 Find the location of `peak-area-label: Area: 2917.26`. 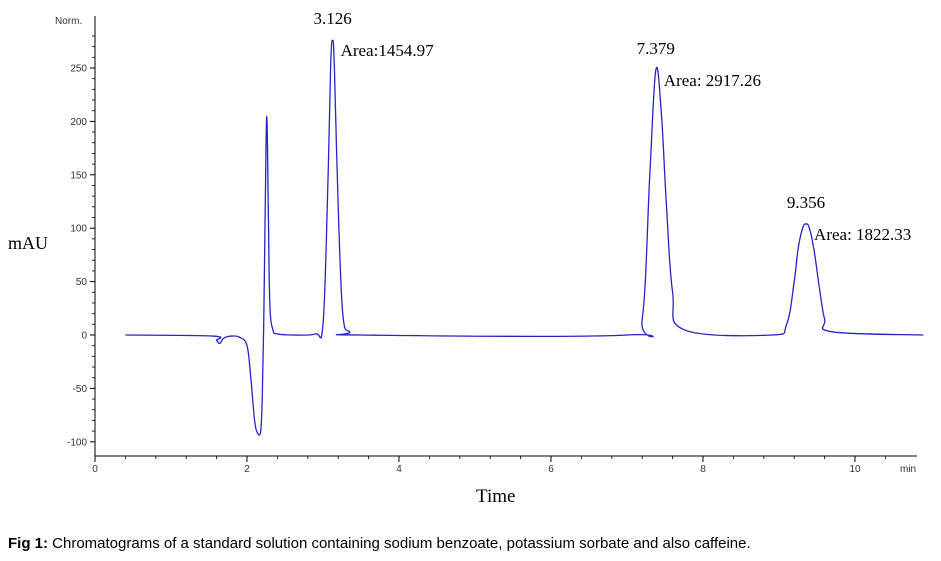

peak-area-label: Area: 2917.26 is located at coordinates (712, 80).